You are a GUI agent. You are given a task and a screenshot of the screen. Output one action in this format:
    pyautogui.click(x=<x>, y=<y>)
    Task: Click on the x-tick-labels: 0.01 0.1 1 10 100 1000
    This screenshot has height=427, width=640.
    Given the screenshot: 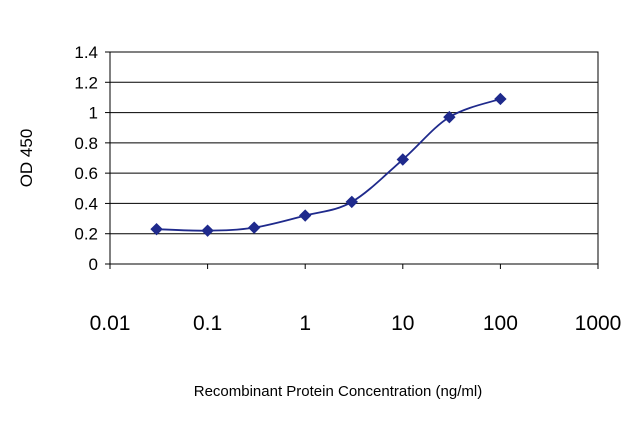 What is the action you would take?
    pyautogui.click(x=356, y=299)
    